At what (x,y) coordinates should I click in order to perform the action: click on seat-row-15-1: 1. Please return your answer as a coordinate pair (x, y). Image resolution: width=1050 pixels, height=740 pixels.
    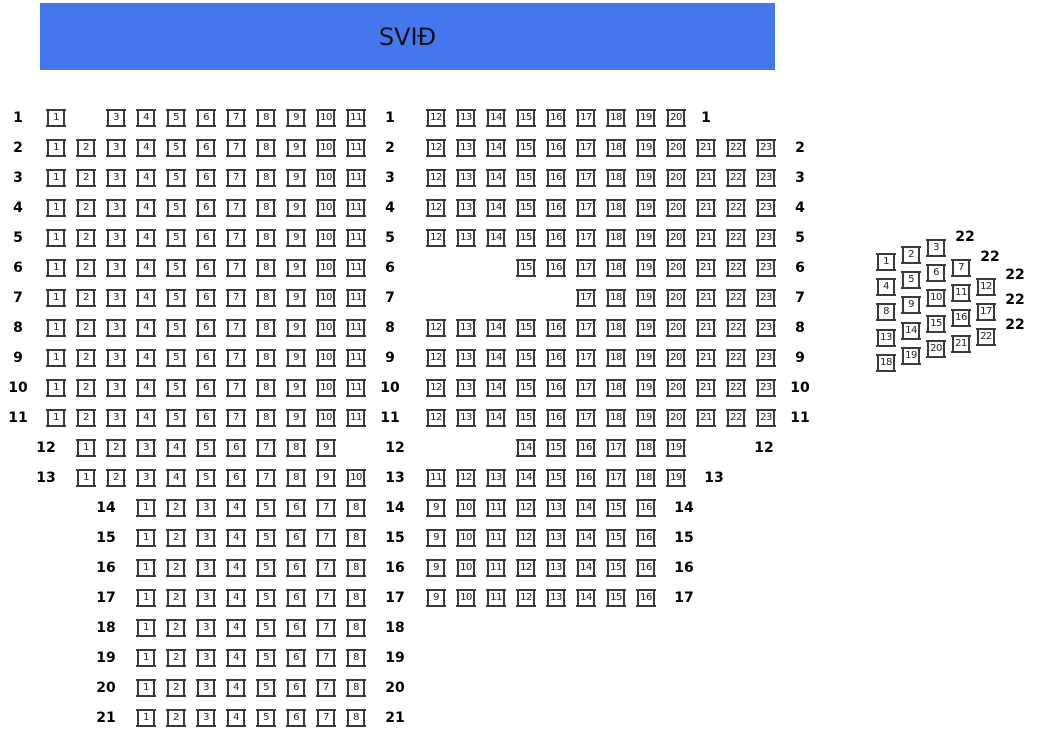
    Looking at the image, I should click on (146, 538).